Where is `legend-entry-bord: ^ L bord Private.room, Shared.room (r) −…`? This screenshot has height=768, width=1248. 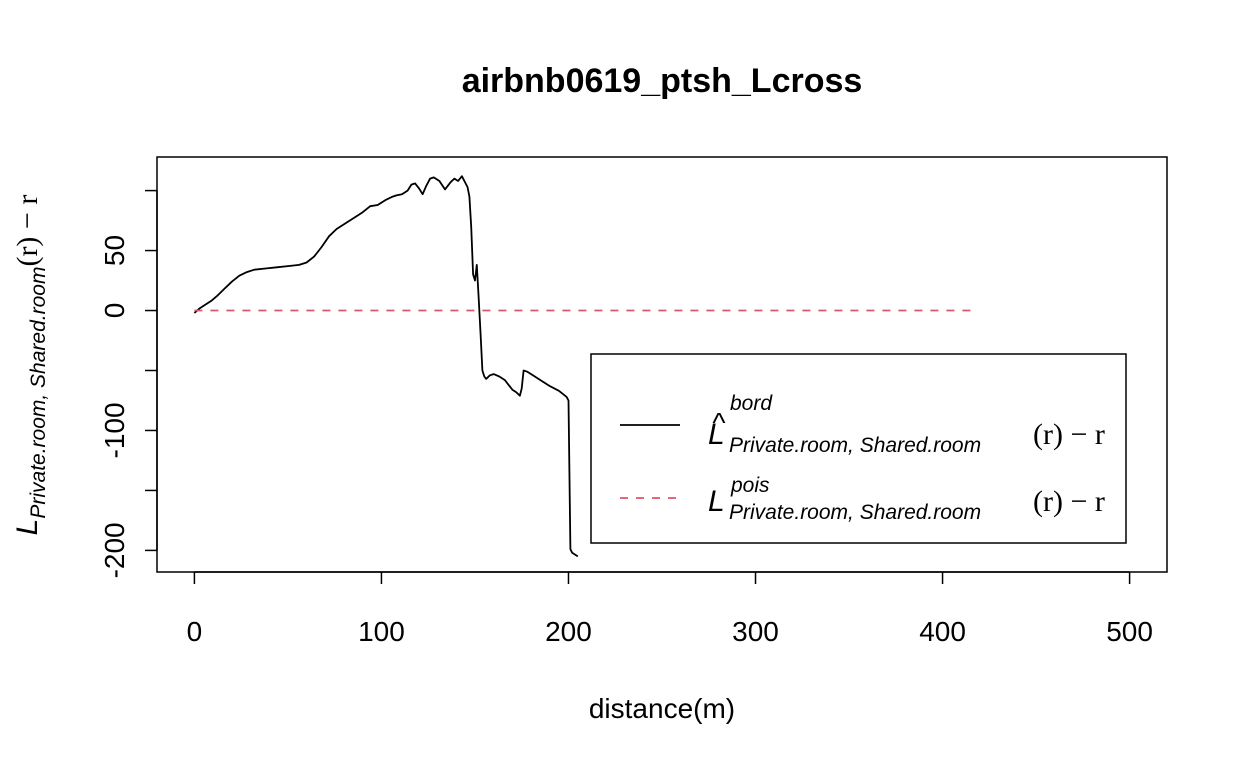 legend-entry-bord: ^ L bord Private.room, Shared.room (r) −… is located at coordinates (906, 424).